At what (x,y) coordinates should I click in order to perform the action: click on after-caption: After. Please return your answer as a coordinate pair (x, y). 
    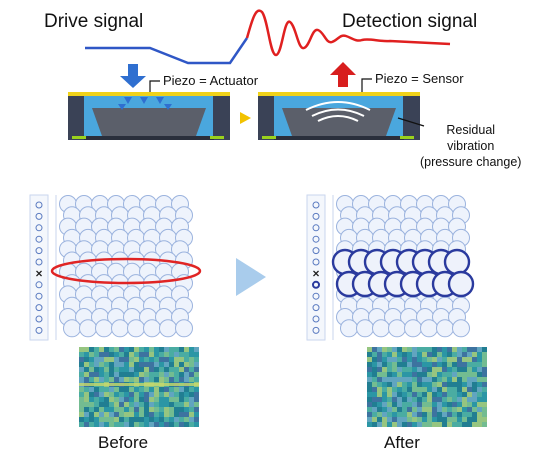
    Looking at the image, I should click on (402, 442).